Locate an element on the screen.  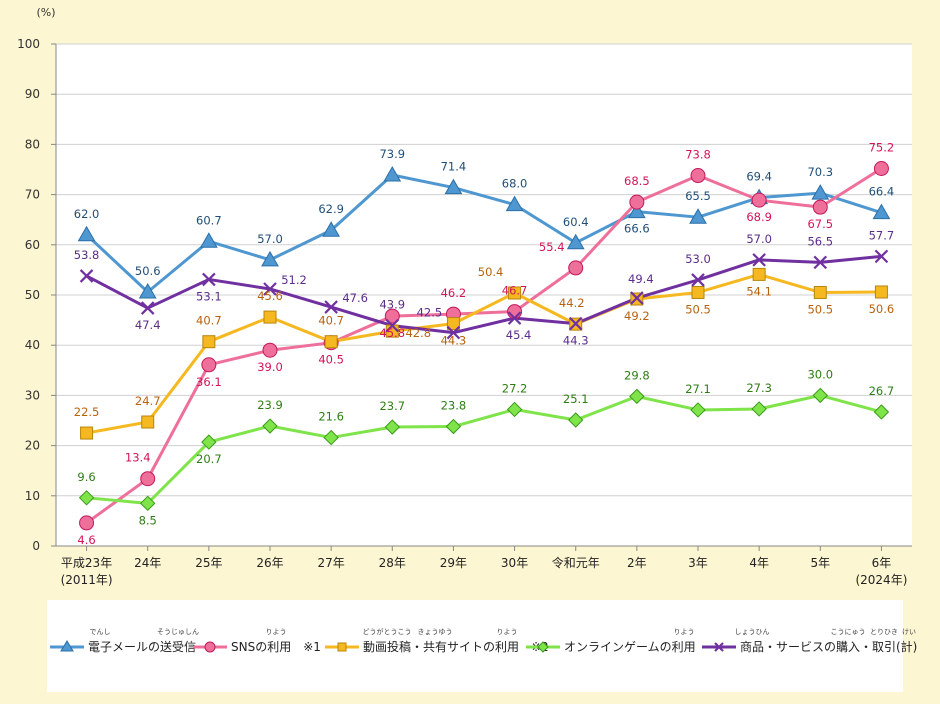
legend-ruby: りよう is located at coordinates (507, 632).